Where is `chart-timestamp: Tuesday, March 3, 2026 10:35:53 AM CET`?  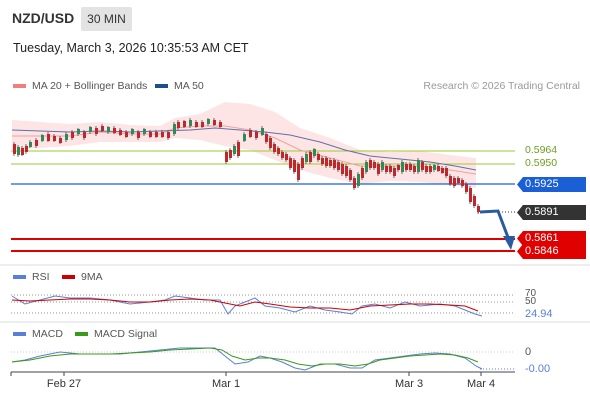
chart-timestamp: Tuesday, March 3, 2026 10:35:53 AM CET is located at coordinates (131, 48).